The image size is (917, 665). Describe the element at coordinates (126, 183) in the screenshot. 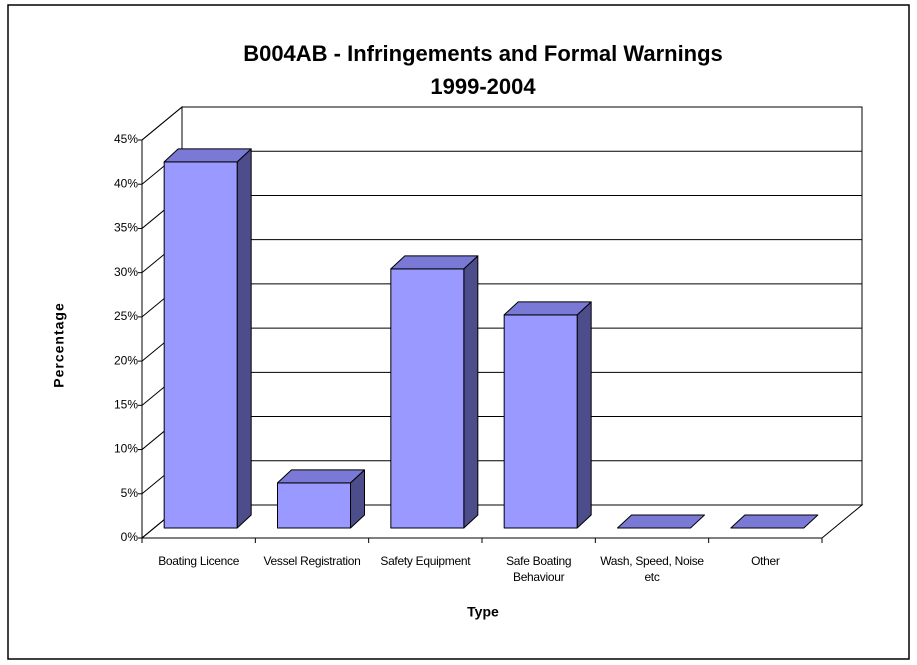

I see `y-tick-label: 40%` at that location.